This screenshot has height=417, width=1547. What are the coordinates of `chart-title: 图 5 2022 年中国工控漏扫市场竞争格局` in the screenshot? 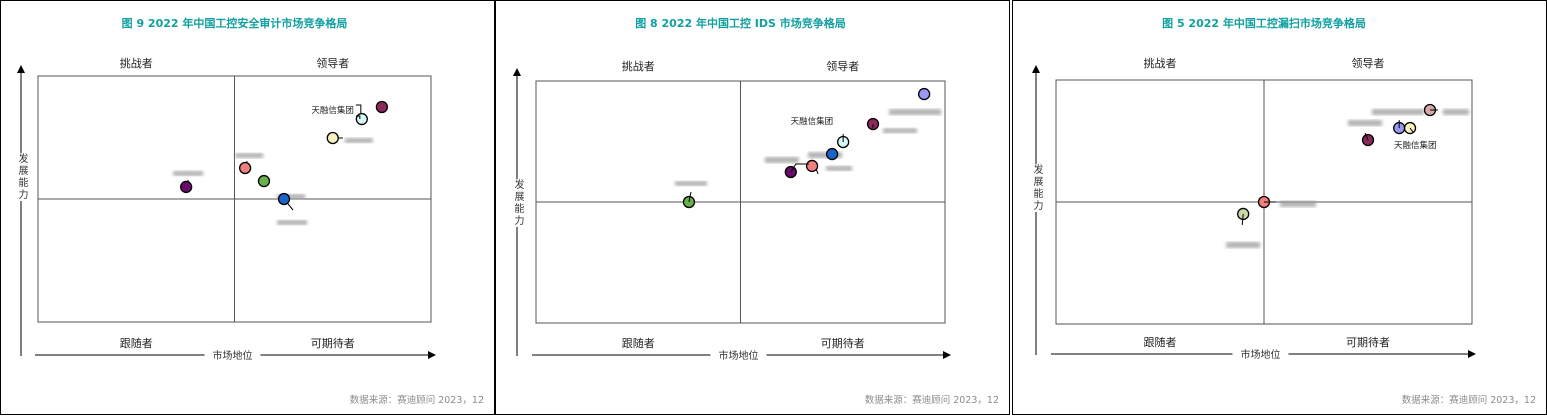 It's located at (1264, 23).